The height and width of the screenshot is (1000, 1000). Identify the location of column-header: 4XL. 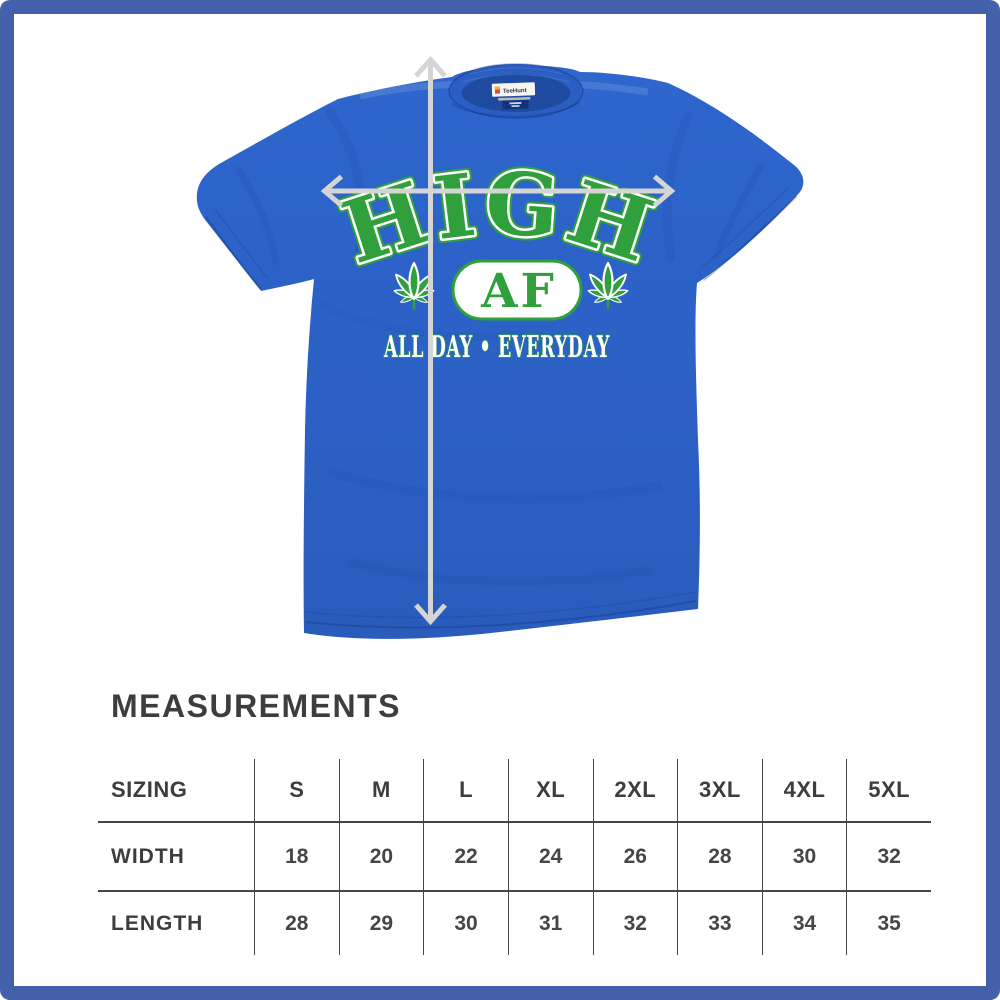
(804, 790).